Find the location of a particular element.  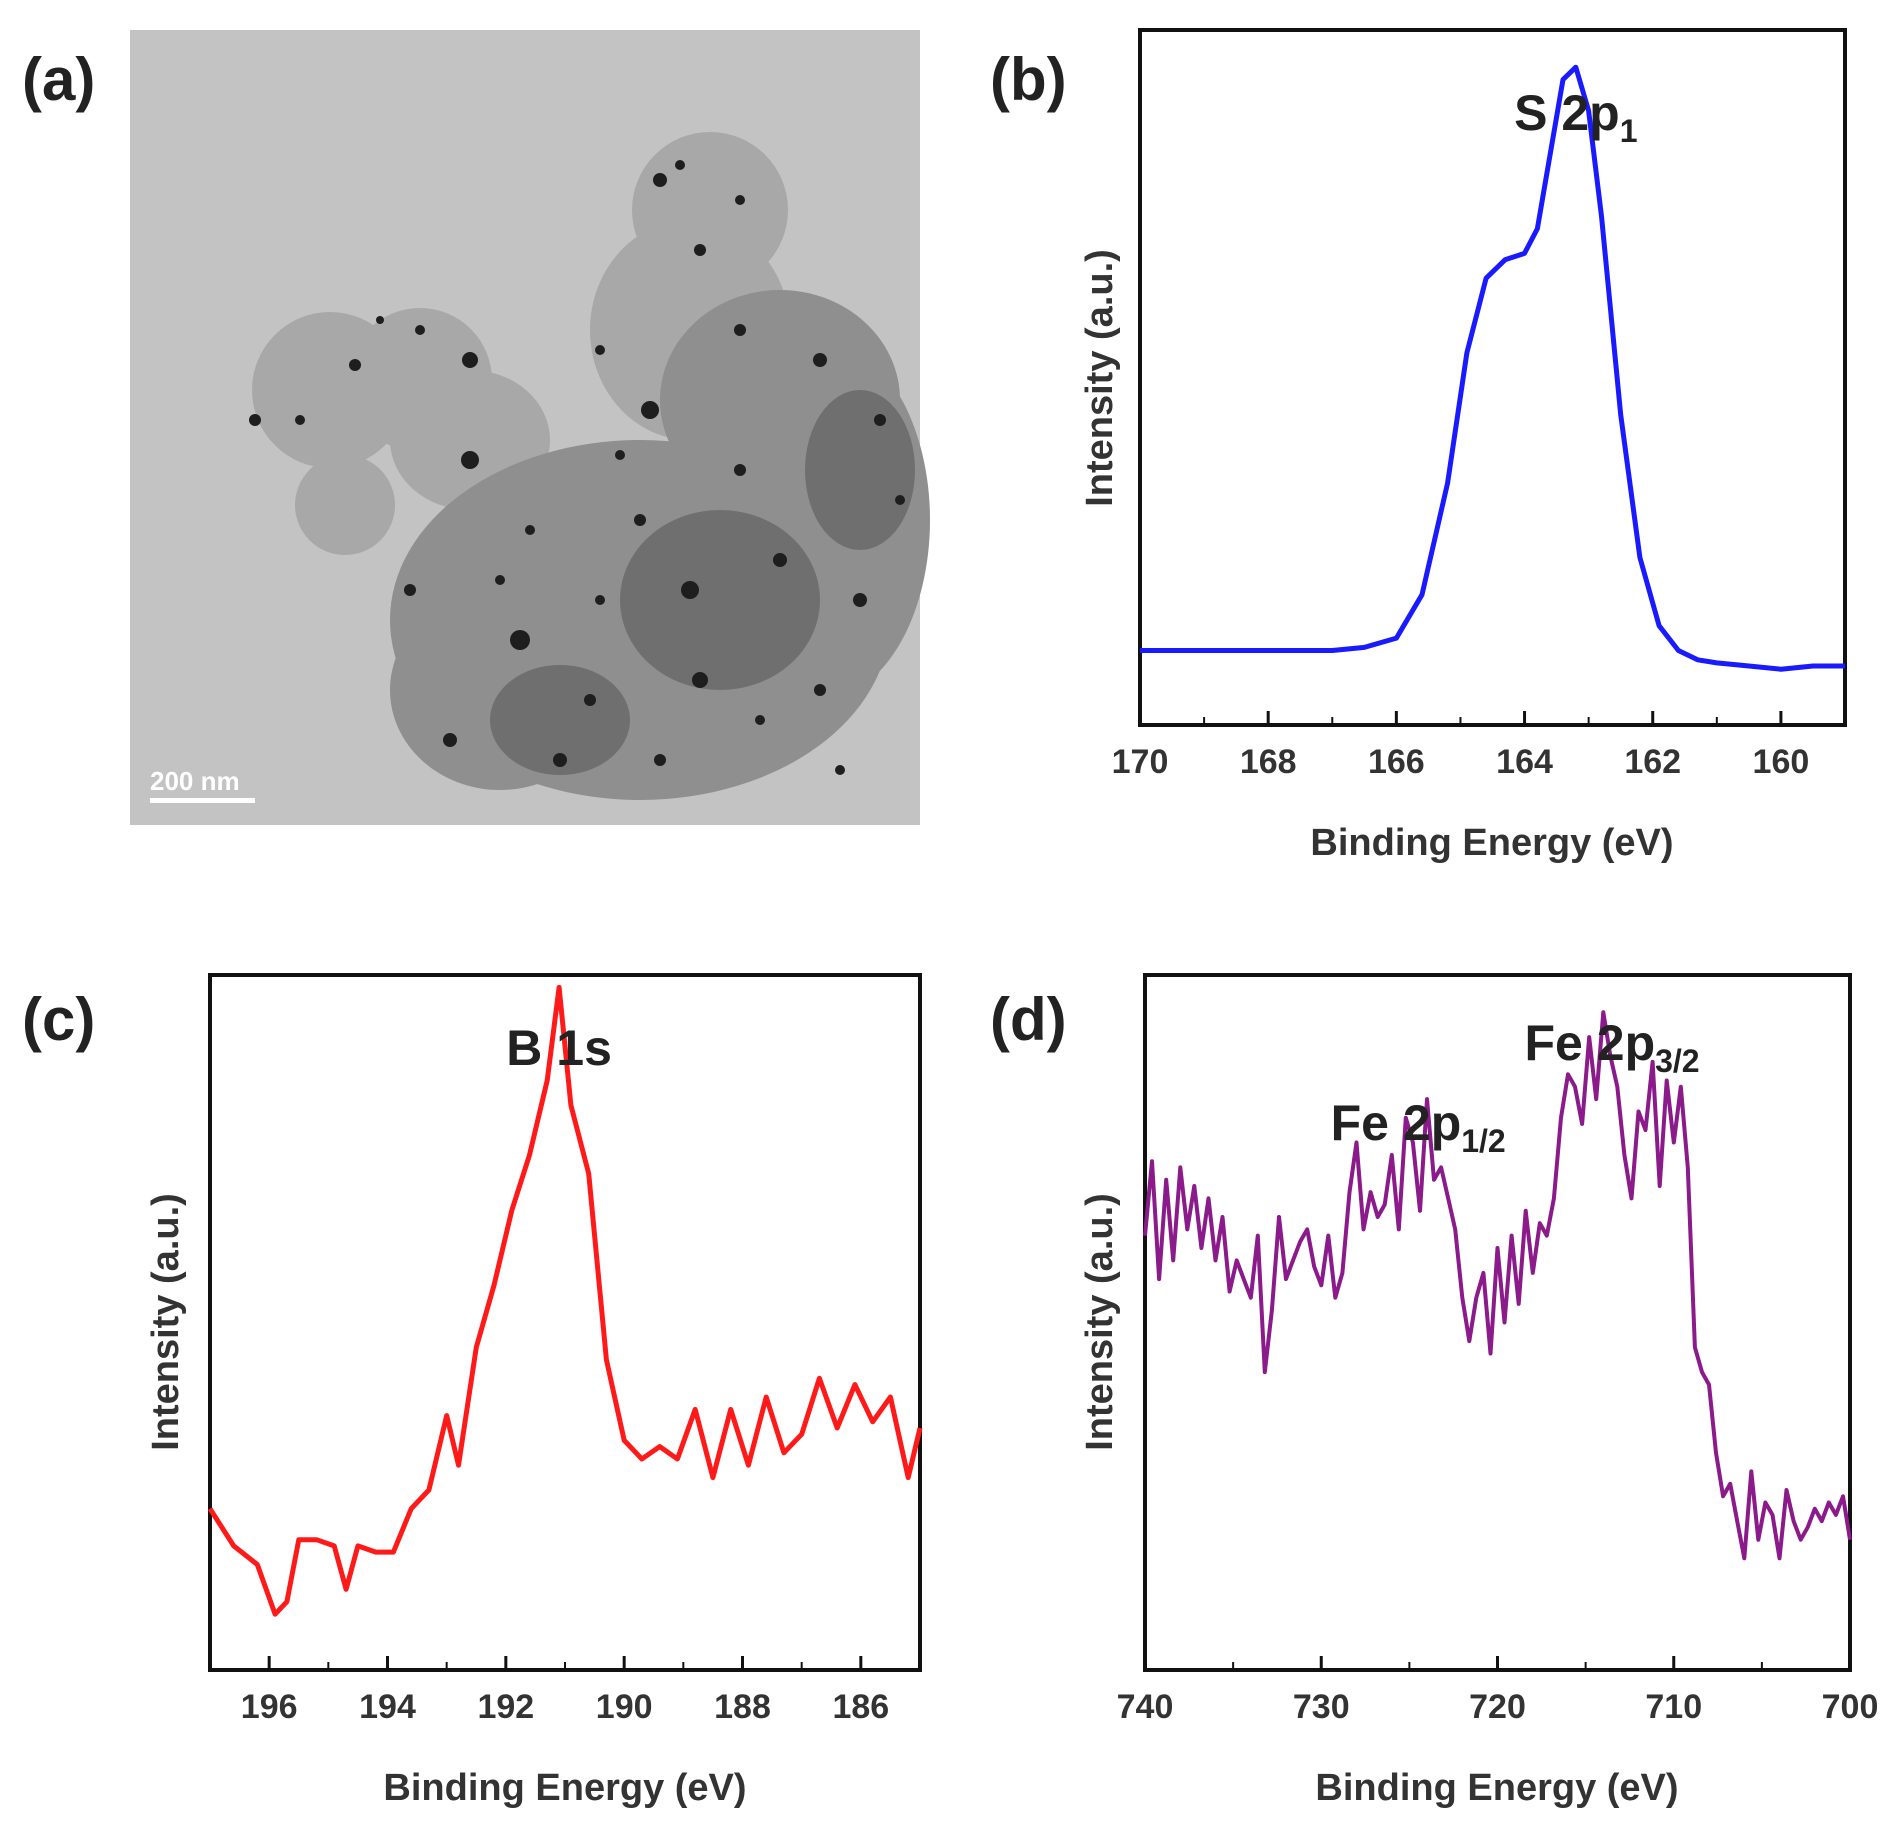

x-axis-title-c: Binding Energy (eV) is located at coordinates (564, 1788).